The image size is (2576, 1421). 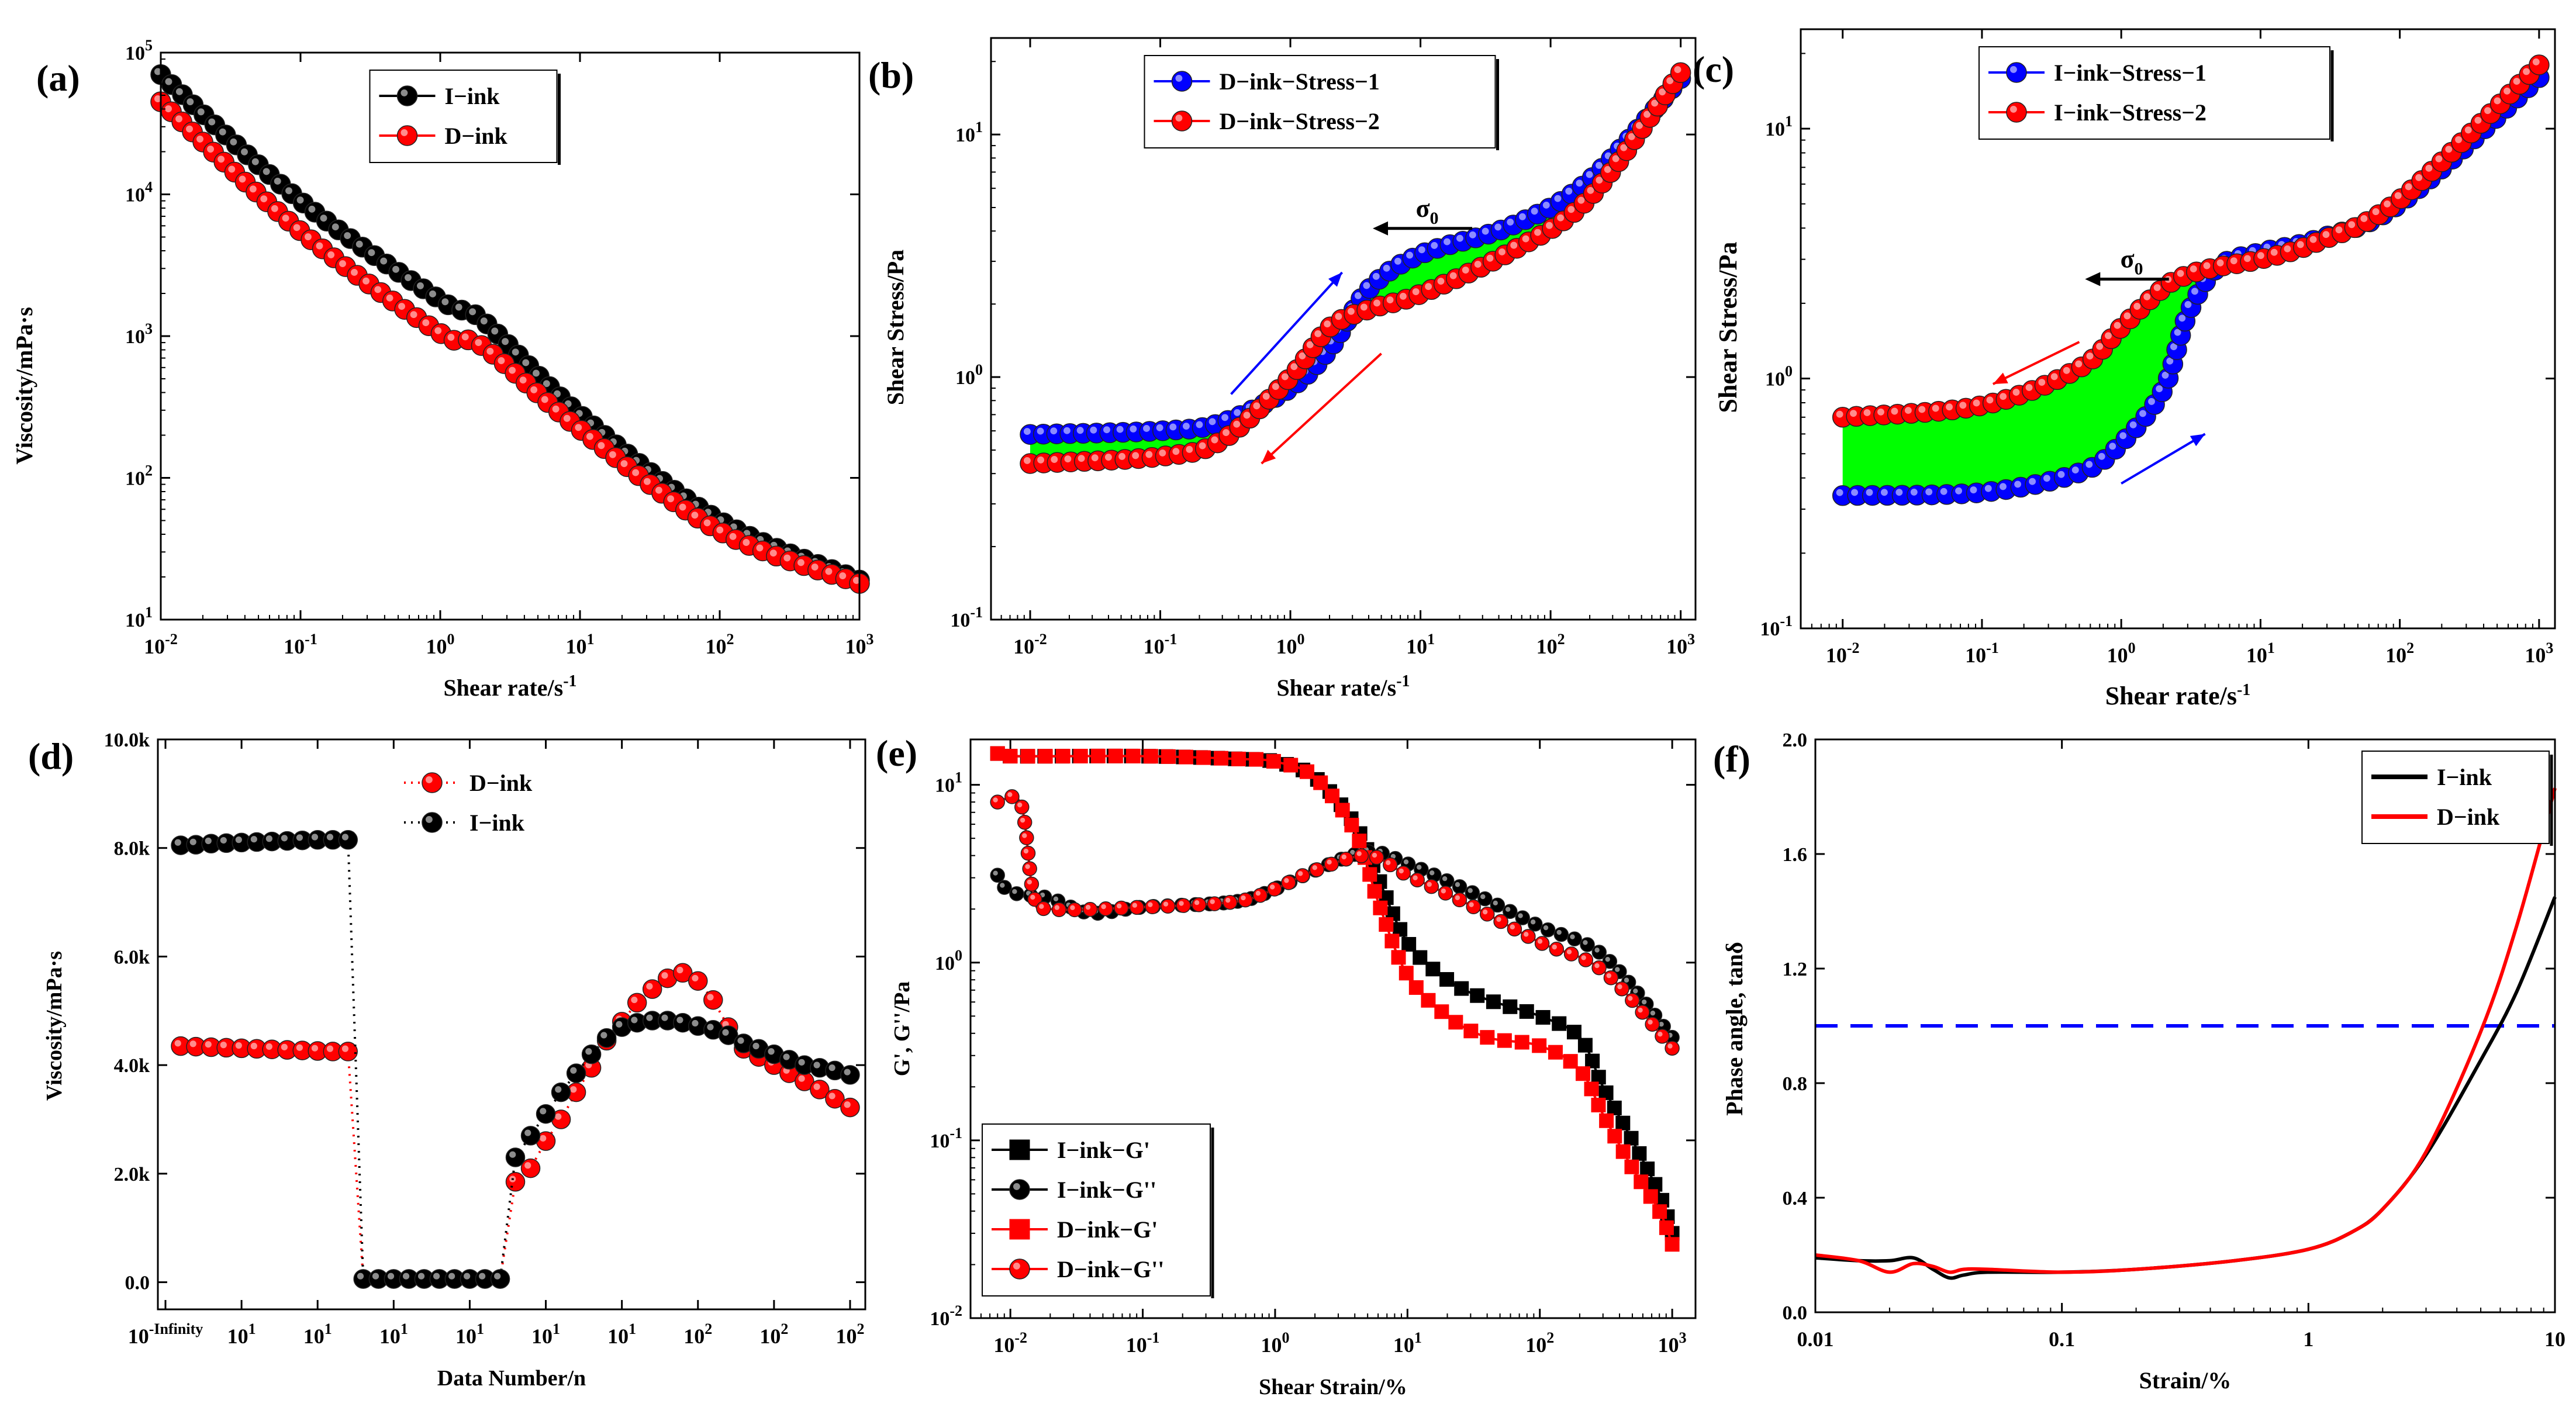 What do you see at coordinates (895, 327) in the screenshot?
I see `y-axis-label: Shear Stress/Pa` at bounding box center [895, 327].